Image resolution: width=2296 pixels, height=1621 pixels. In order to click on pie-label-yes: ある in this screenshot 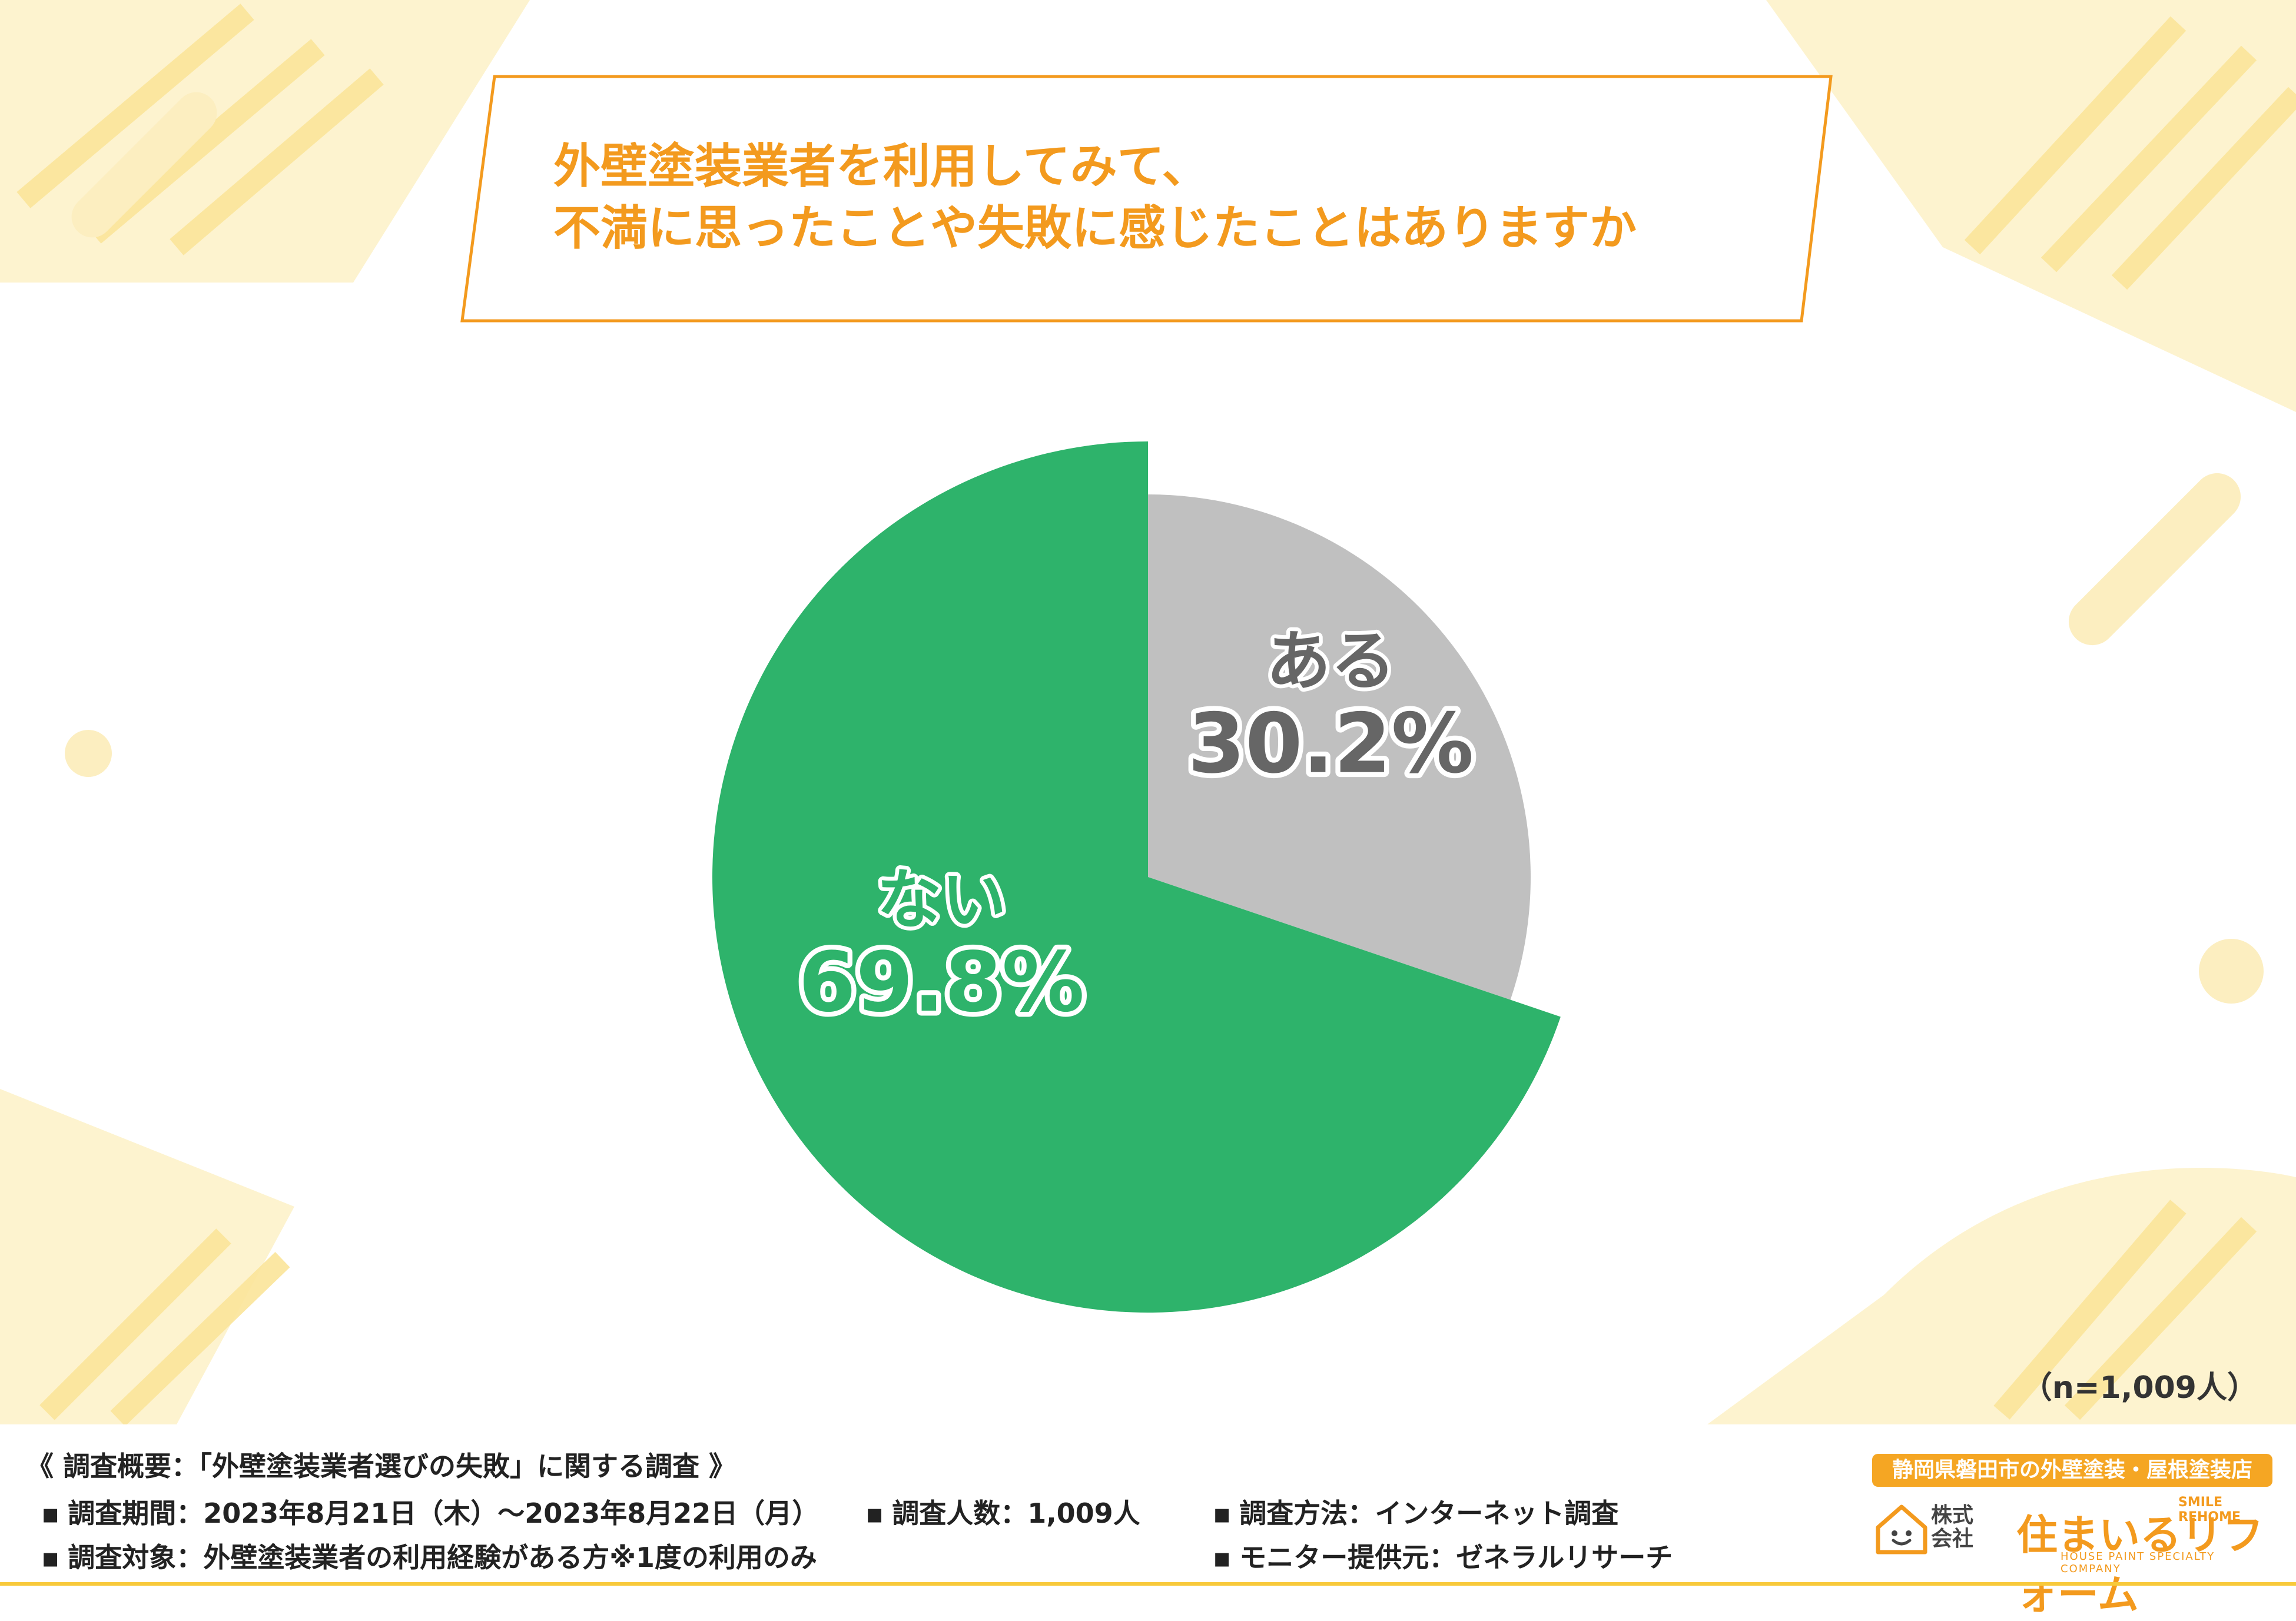, I will do `click(1331, 661)`.